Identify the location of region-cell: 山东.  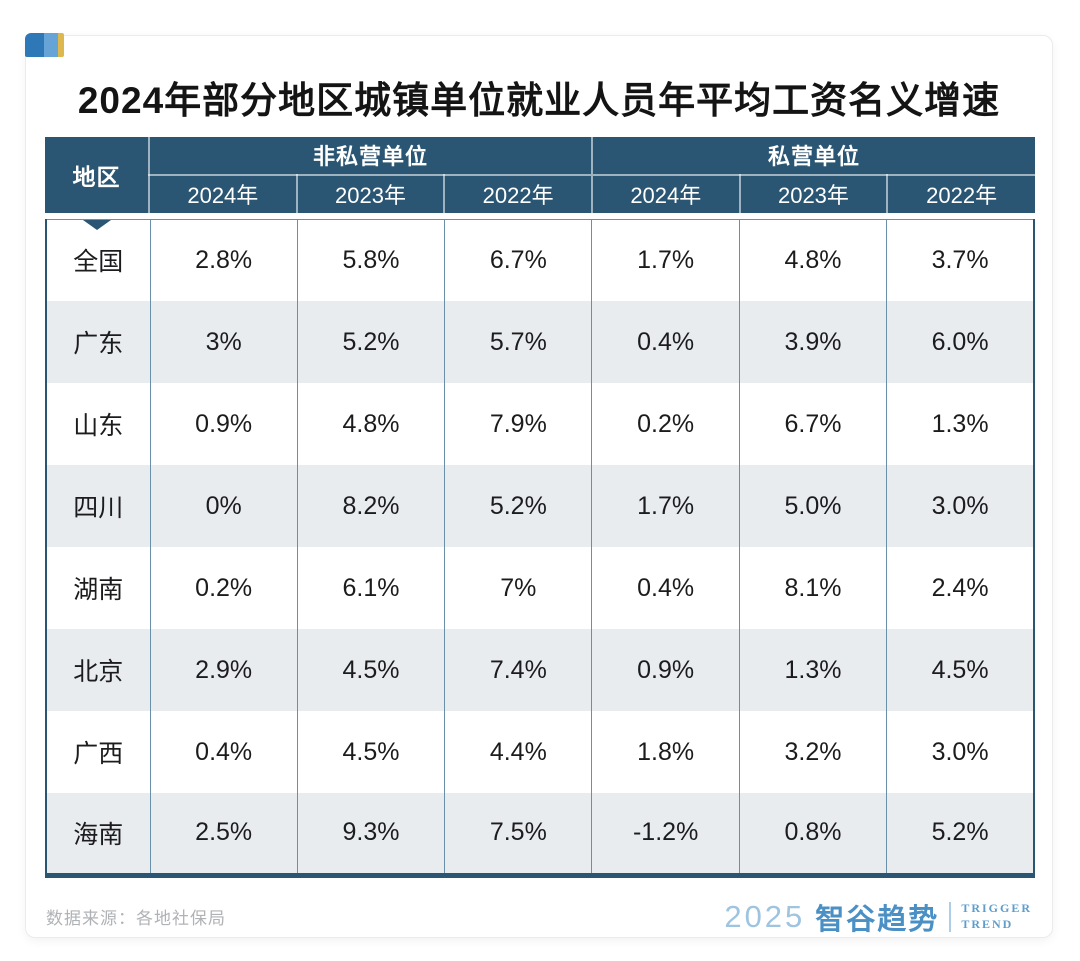
(98, 426).